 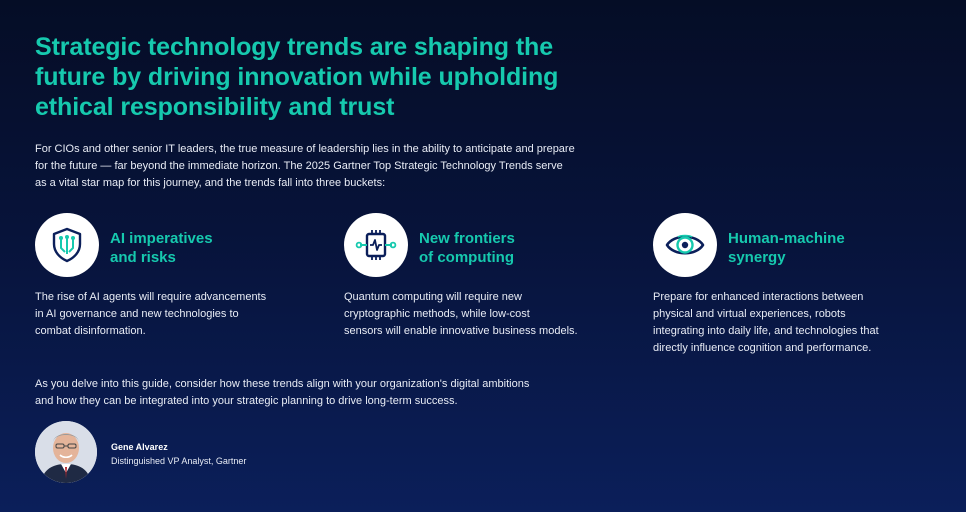 What do you see at coordinates (786, 238) in the screenshot?
I see `trend-title-line: Human-machine` at bounding box center [786, 238].